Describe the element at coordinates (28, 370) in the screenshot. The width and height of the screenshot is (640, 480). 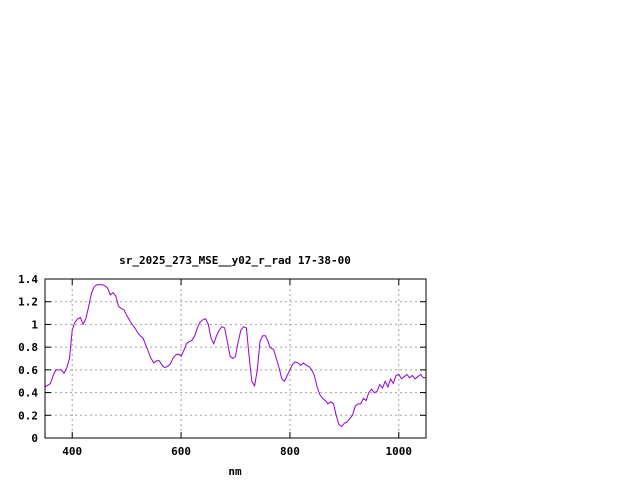
I see `y-tick-label: 0.6` at that location.